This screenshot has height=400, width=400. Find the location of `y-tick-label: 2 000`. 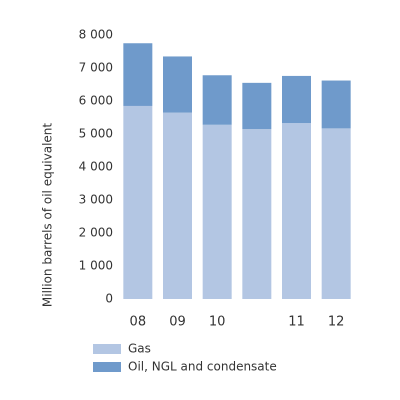

y-tick-label: 2 000 is located at coordinates (96, 233).